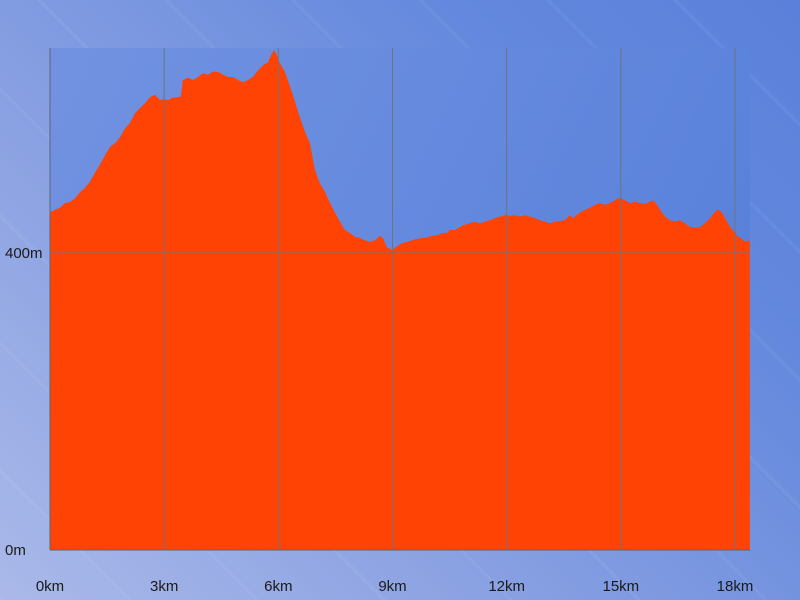 This screenshot has width=800, height=600. What do you see at coordinates (50, 586) in the screenshot?
I see `x-axis-tick-label: 0km` at bounding box center [50, 586].